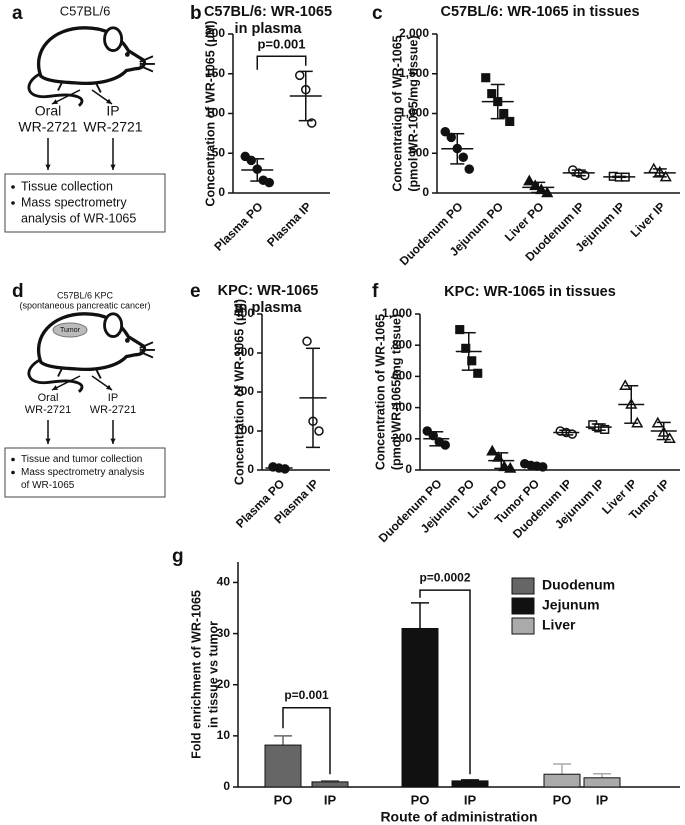 The width and height of the screenshot is (685, 825). I want to click on y-axis-label: Concentration of WR-1065, so click(397, 113).